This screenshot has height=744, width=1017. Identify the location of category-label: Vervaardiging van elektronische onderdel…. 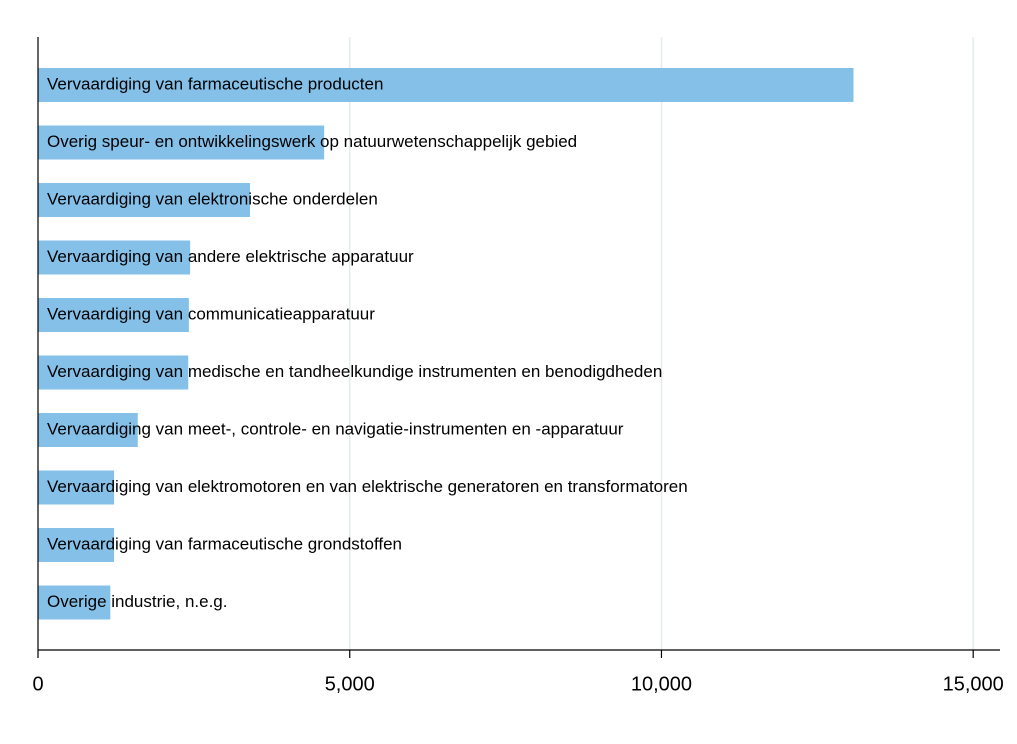
(212, 198).